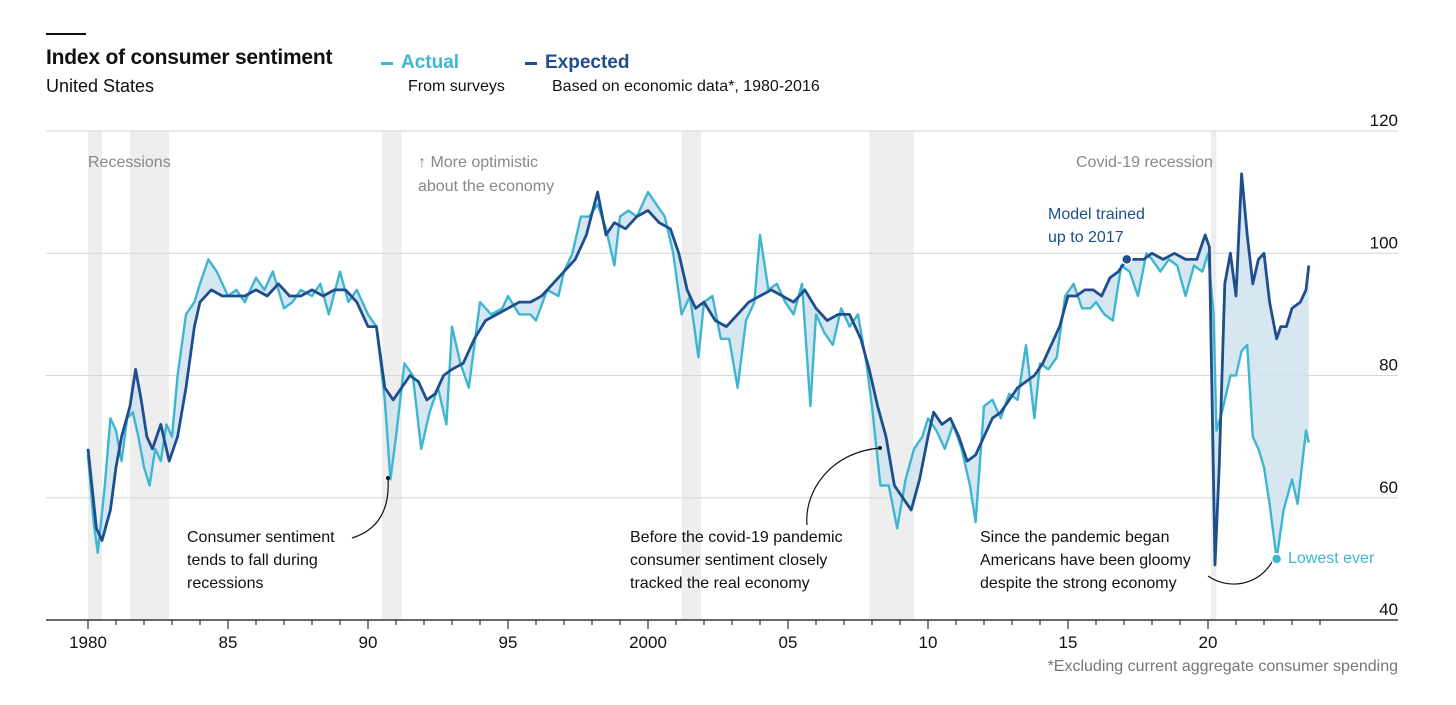  I want to click on recession-note-connector, so click(370, 508).